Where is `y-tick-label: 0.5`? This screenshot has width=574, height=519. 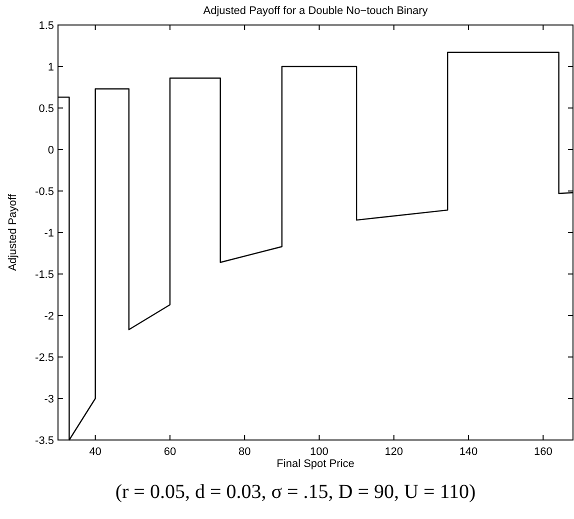 y-tick-label: 0.5 is located at coordinates (46, 109).